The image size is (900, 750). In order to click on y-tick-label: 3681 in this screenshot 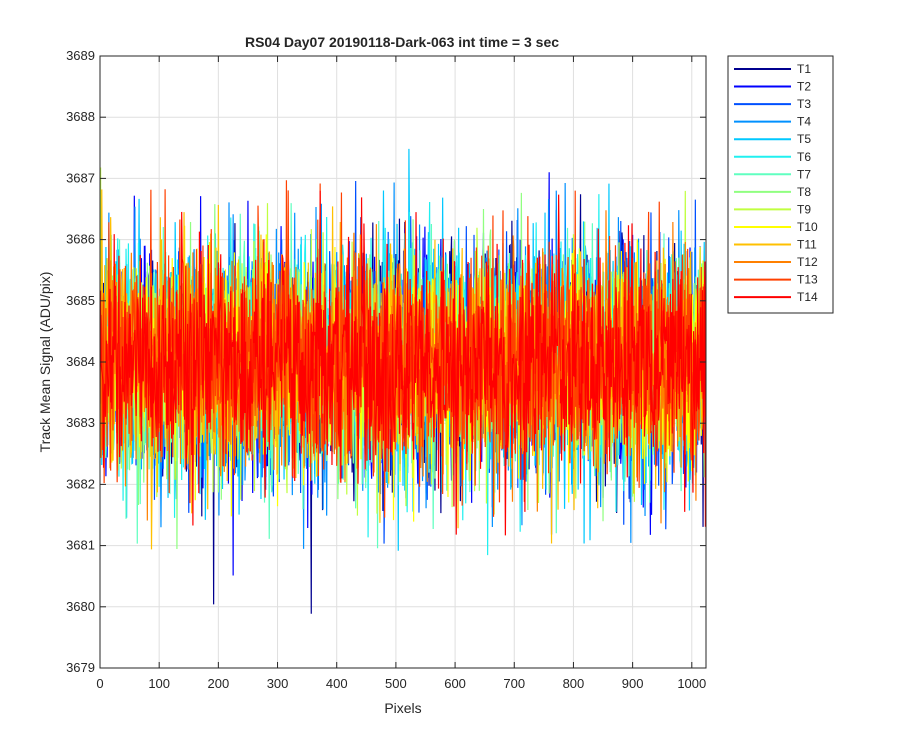, I will do `click(80, 545)`.